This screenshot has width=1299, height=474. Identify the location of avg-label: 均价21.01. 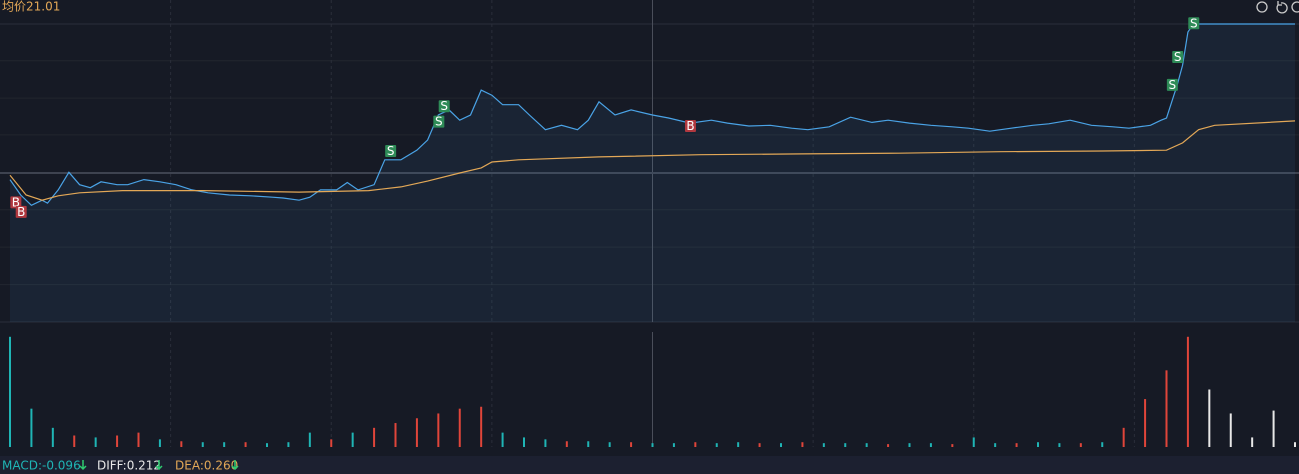
(31, 7).